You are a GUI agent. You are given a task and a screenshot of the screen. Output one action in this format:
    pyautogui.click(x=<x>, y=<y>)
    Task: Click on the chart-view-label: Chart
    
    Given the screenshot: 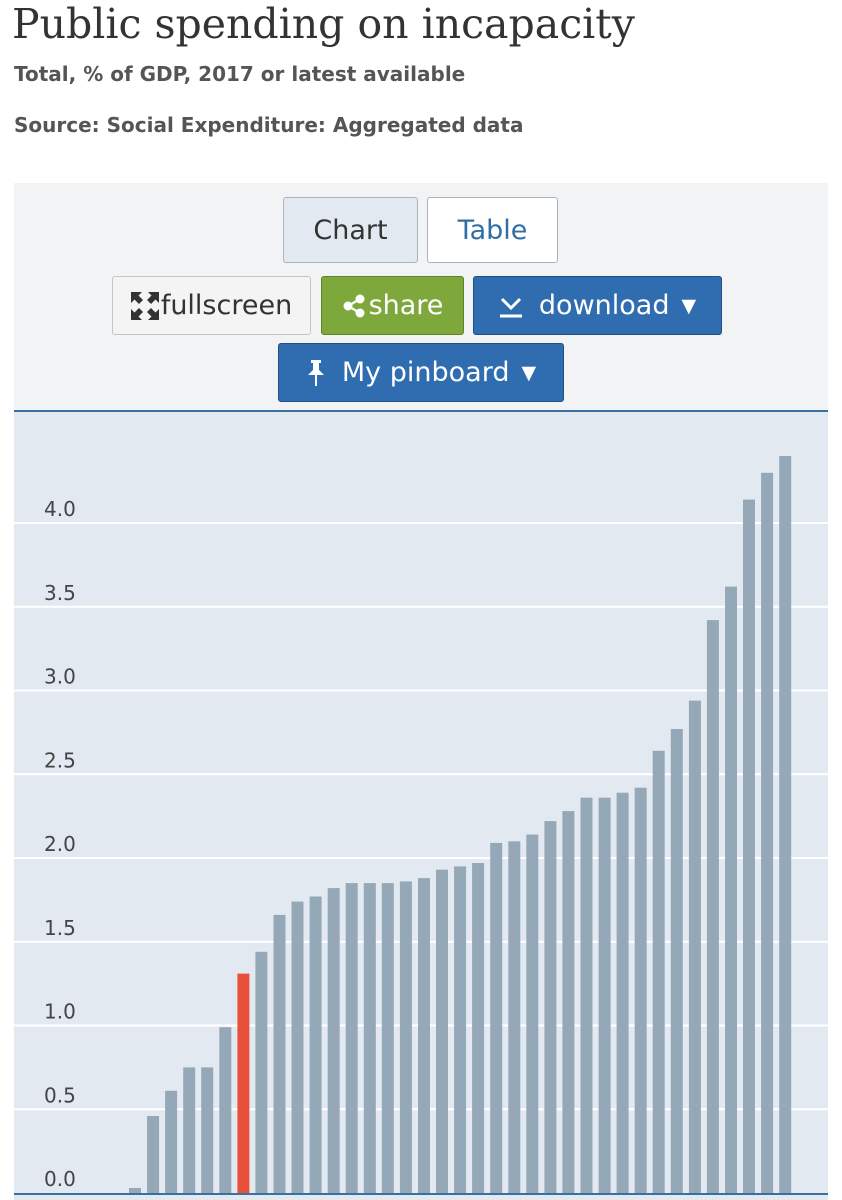 What is the action you would take?
    pyautogui.click(x=350, y=230)
    